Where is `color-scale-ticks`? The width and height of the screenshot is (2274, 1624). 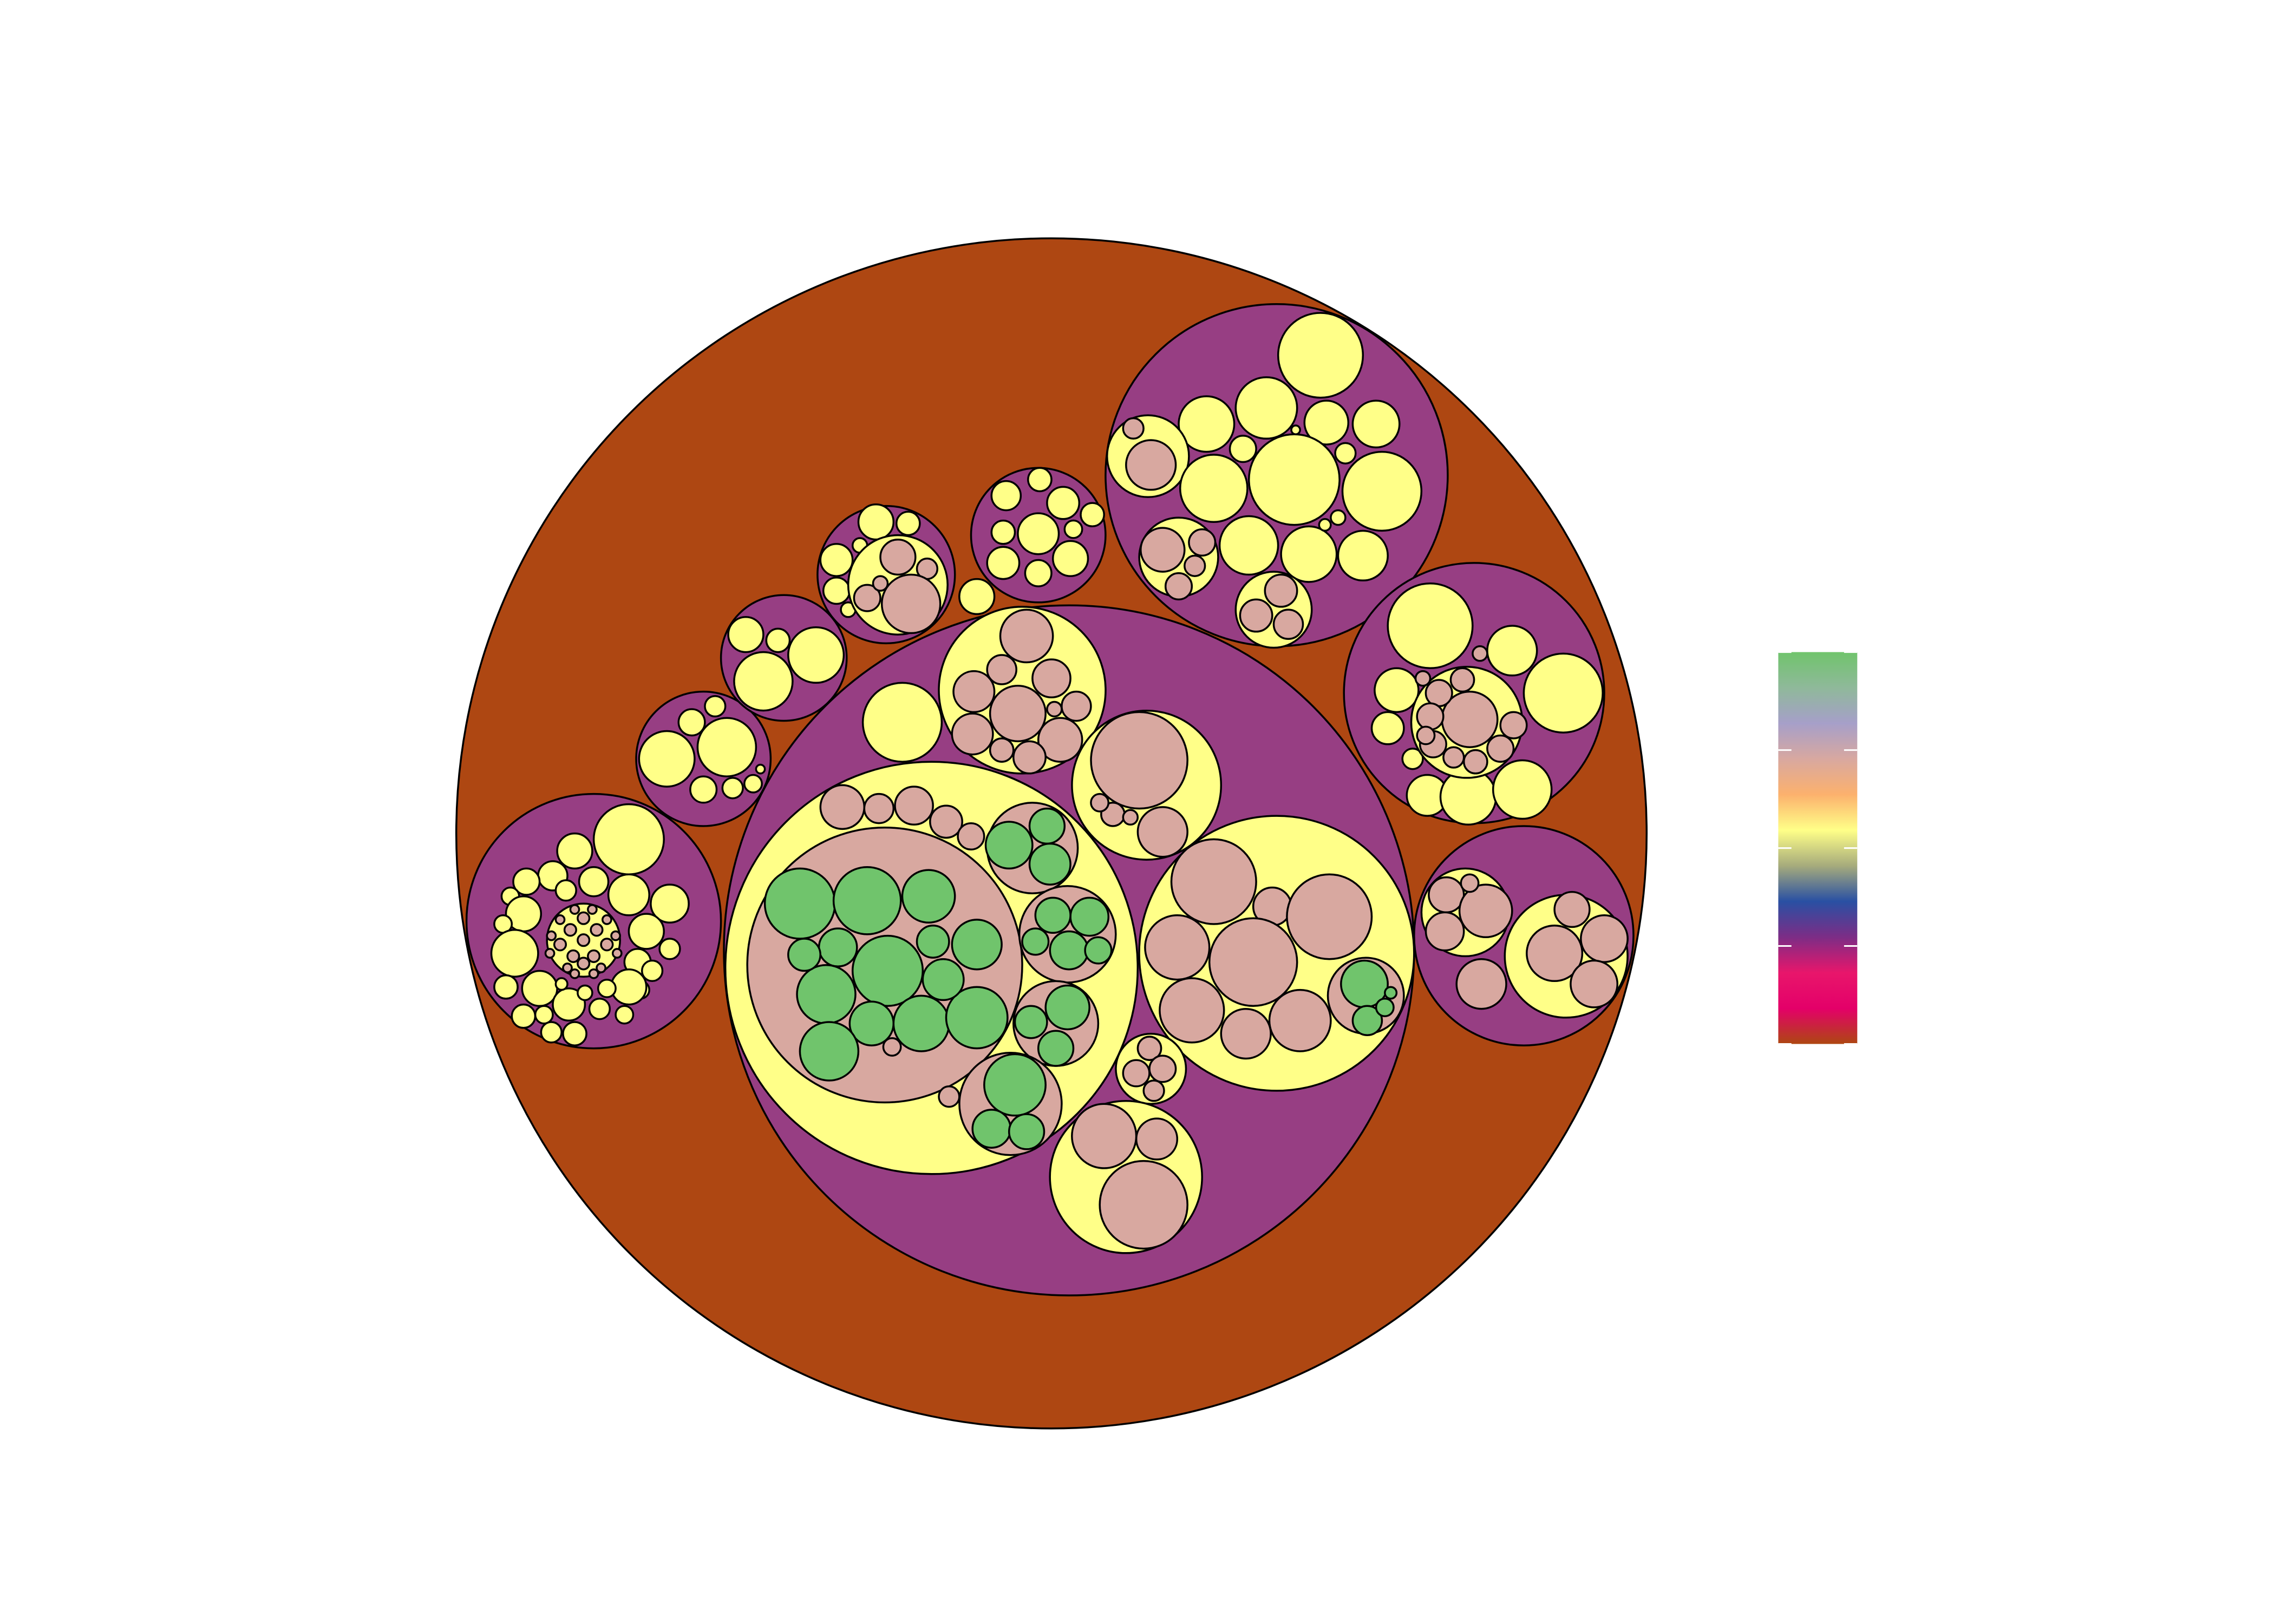
color-scale-ticks is located at coordinates (1818, 848).